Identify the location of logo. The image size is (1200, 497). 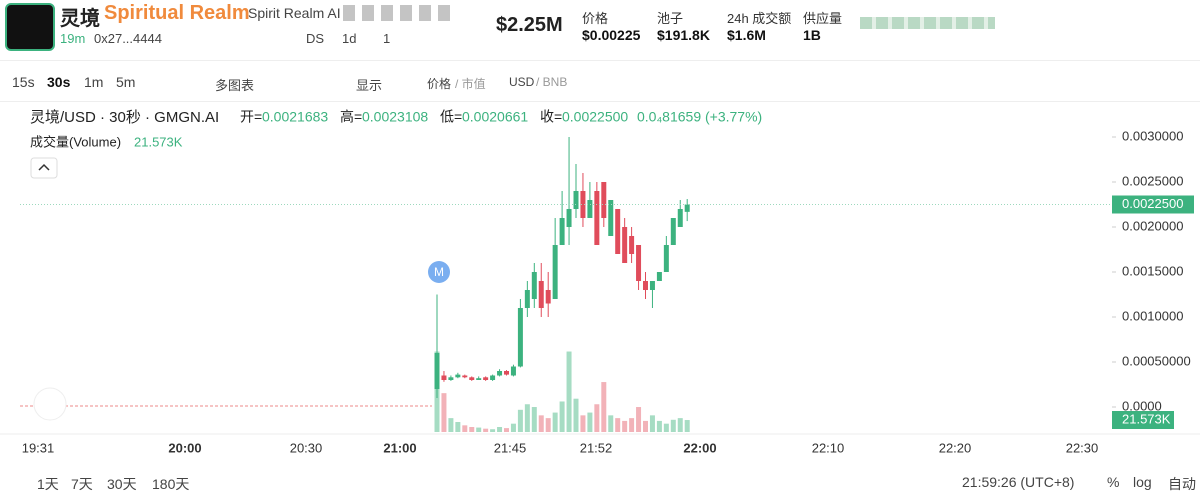
(30, 27).